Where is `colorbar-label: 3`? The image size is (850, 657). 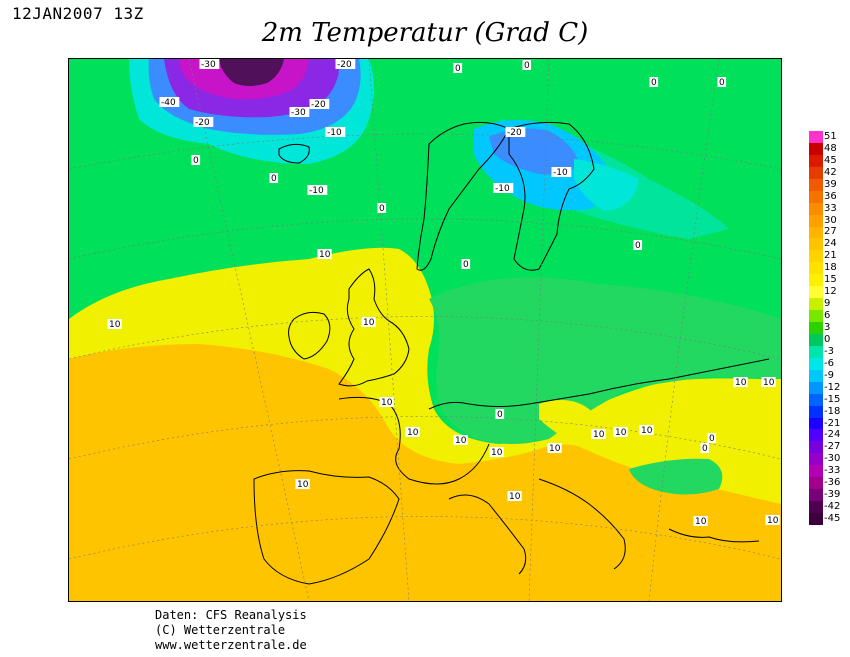 colorbar-label: 3 is located at coordinates (827, 327).